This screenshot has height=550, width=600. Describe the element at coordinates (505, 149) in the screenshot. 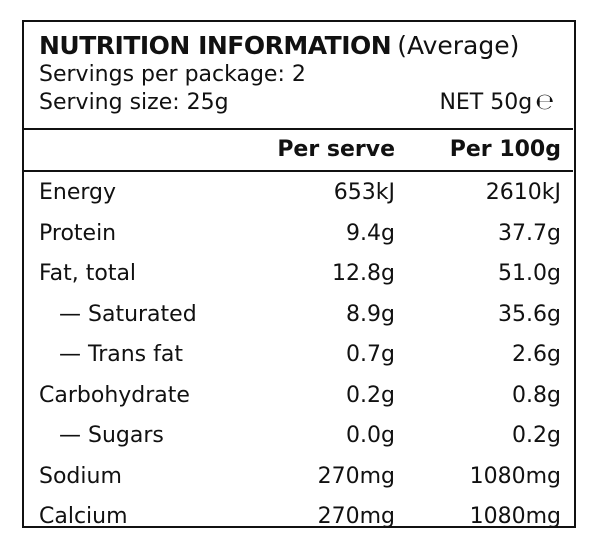

I see `column-header-per-100g: Per 100g` at that location.